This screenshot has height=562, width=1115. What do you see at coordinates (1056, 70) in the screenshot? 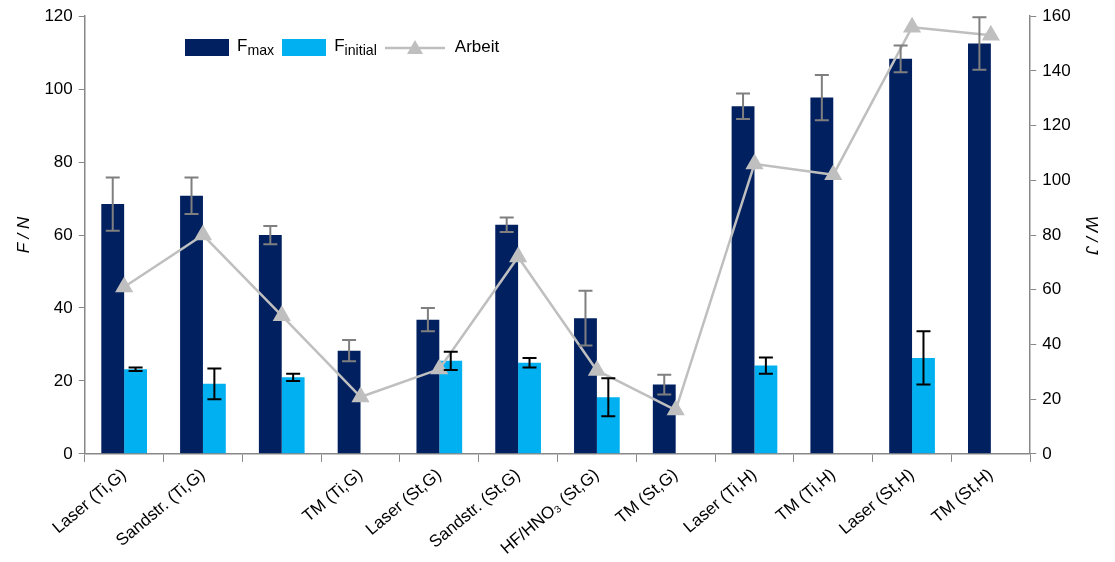
I see `y2-tick-label: 140` at bounding box center [1056, 70].